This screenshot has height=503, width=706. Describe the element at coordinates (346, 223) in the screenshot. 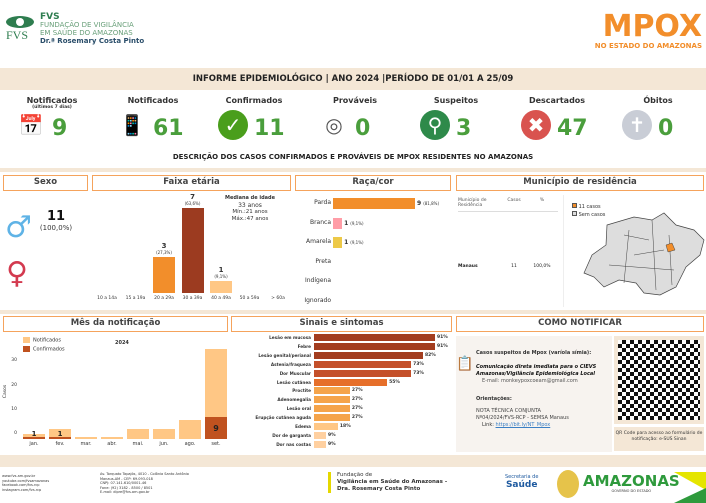

I see `race-value: 1` at that location.